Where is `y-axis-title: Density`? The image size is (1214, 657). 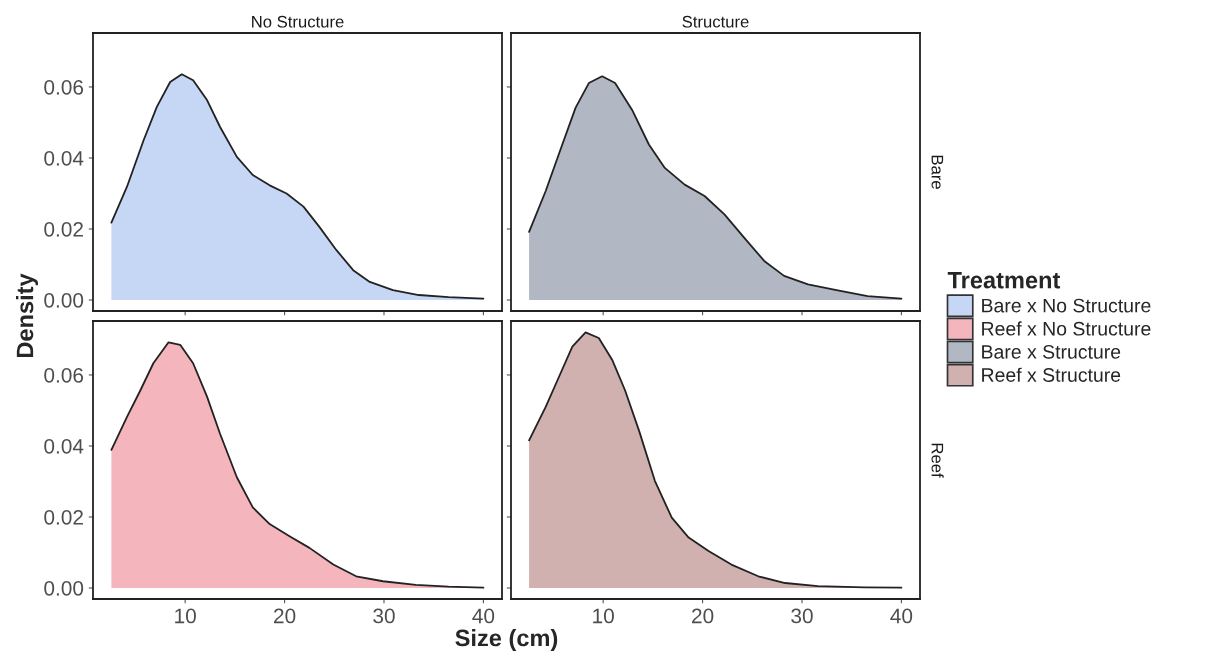
y-axis-title: Density is located at coordinates (27, 315).